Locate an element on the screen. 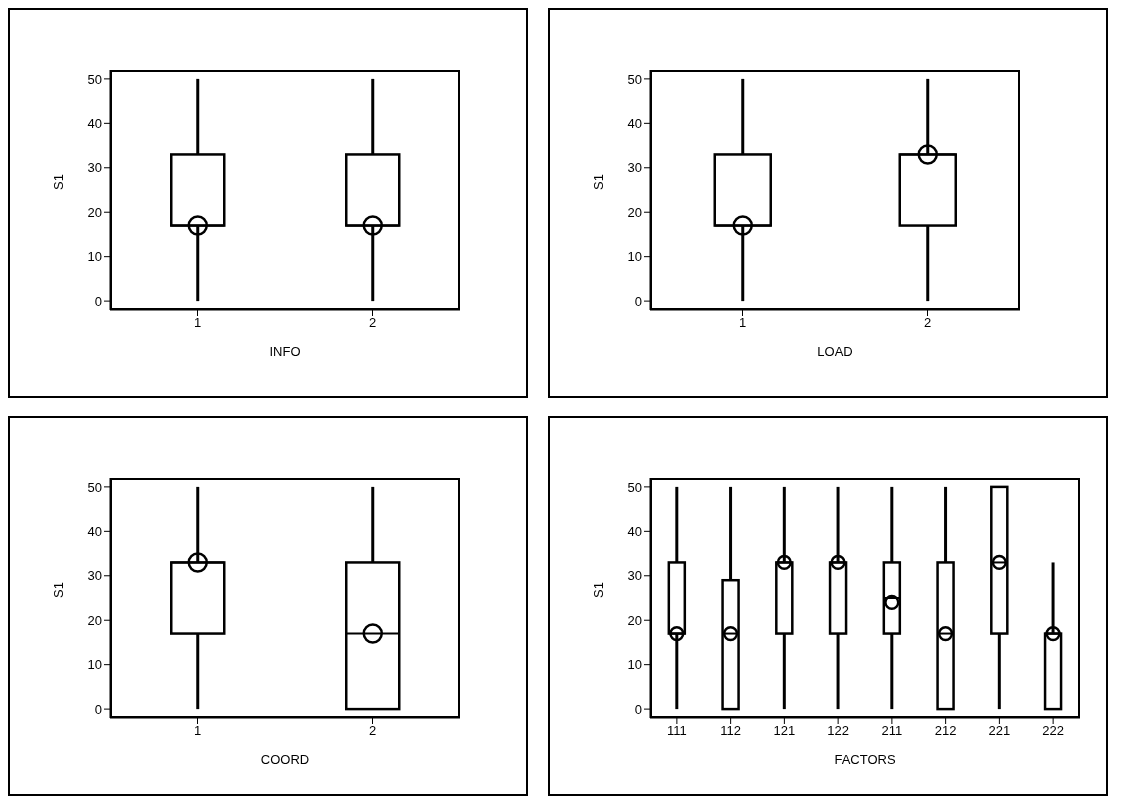  x-axis-title: COORD is located at coordinates (285, 759).